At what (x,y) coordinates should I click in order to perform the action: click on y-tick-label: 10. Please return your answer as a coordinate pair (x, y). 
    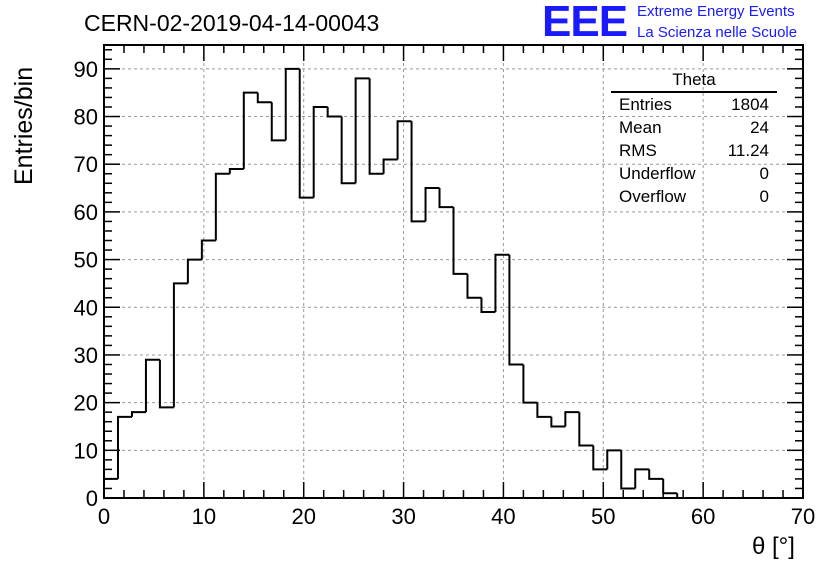
    Looking at the image, I should click on (86, 450).